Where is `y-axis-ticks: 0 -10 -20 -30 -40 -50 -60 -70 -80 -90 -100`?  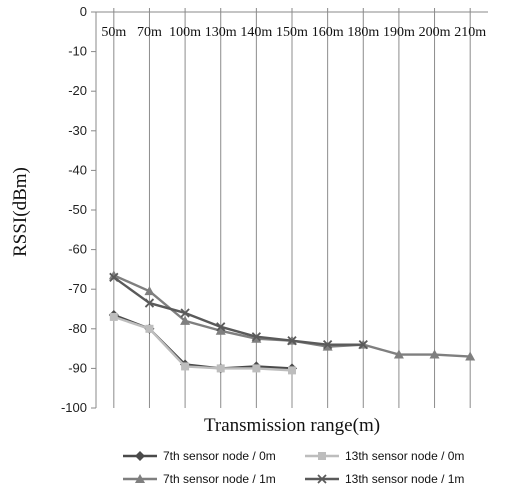 y-axis-ticks: 0 -10 -20 -30 -40 -50 -60 -70 -80 -90 -100 is located at coordinates (78, 209).